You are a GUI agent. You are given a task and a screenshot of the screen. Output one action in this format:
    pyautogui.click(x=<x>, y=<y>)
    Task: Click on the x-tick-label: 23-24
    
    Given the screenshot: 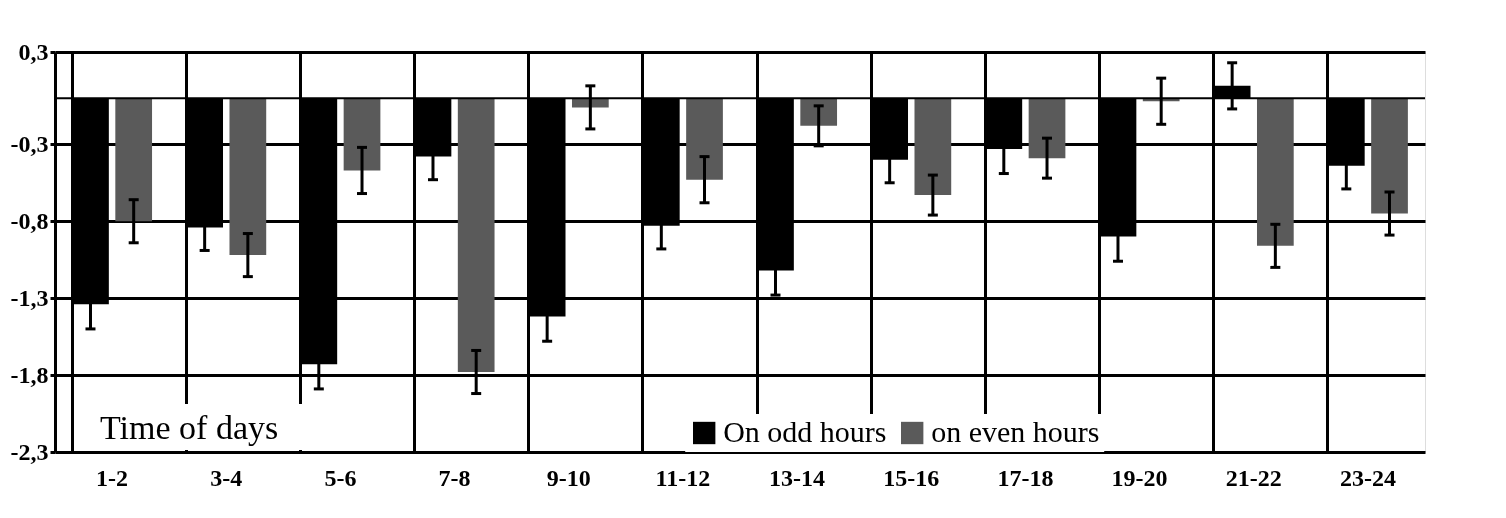 What is the action you would take?
    pyautogui.click(x=1367, y=477)
    